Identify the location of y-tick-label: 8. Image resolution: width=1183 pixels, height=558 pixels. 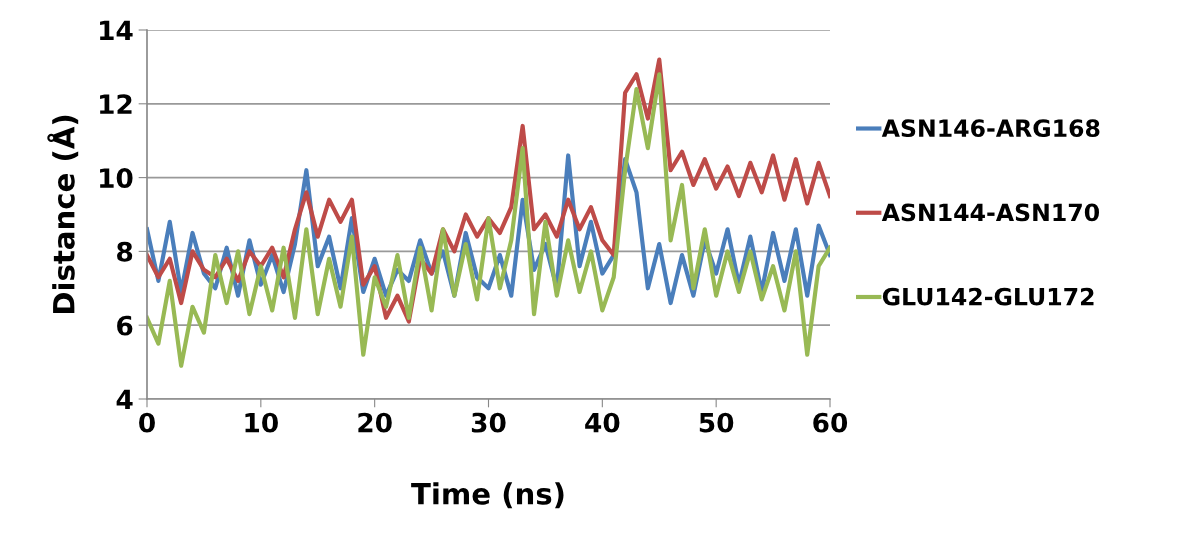
(125, 251).